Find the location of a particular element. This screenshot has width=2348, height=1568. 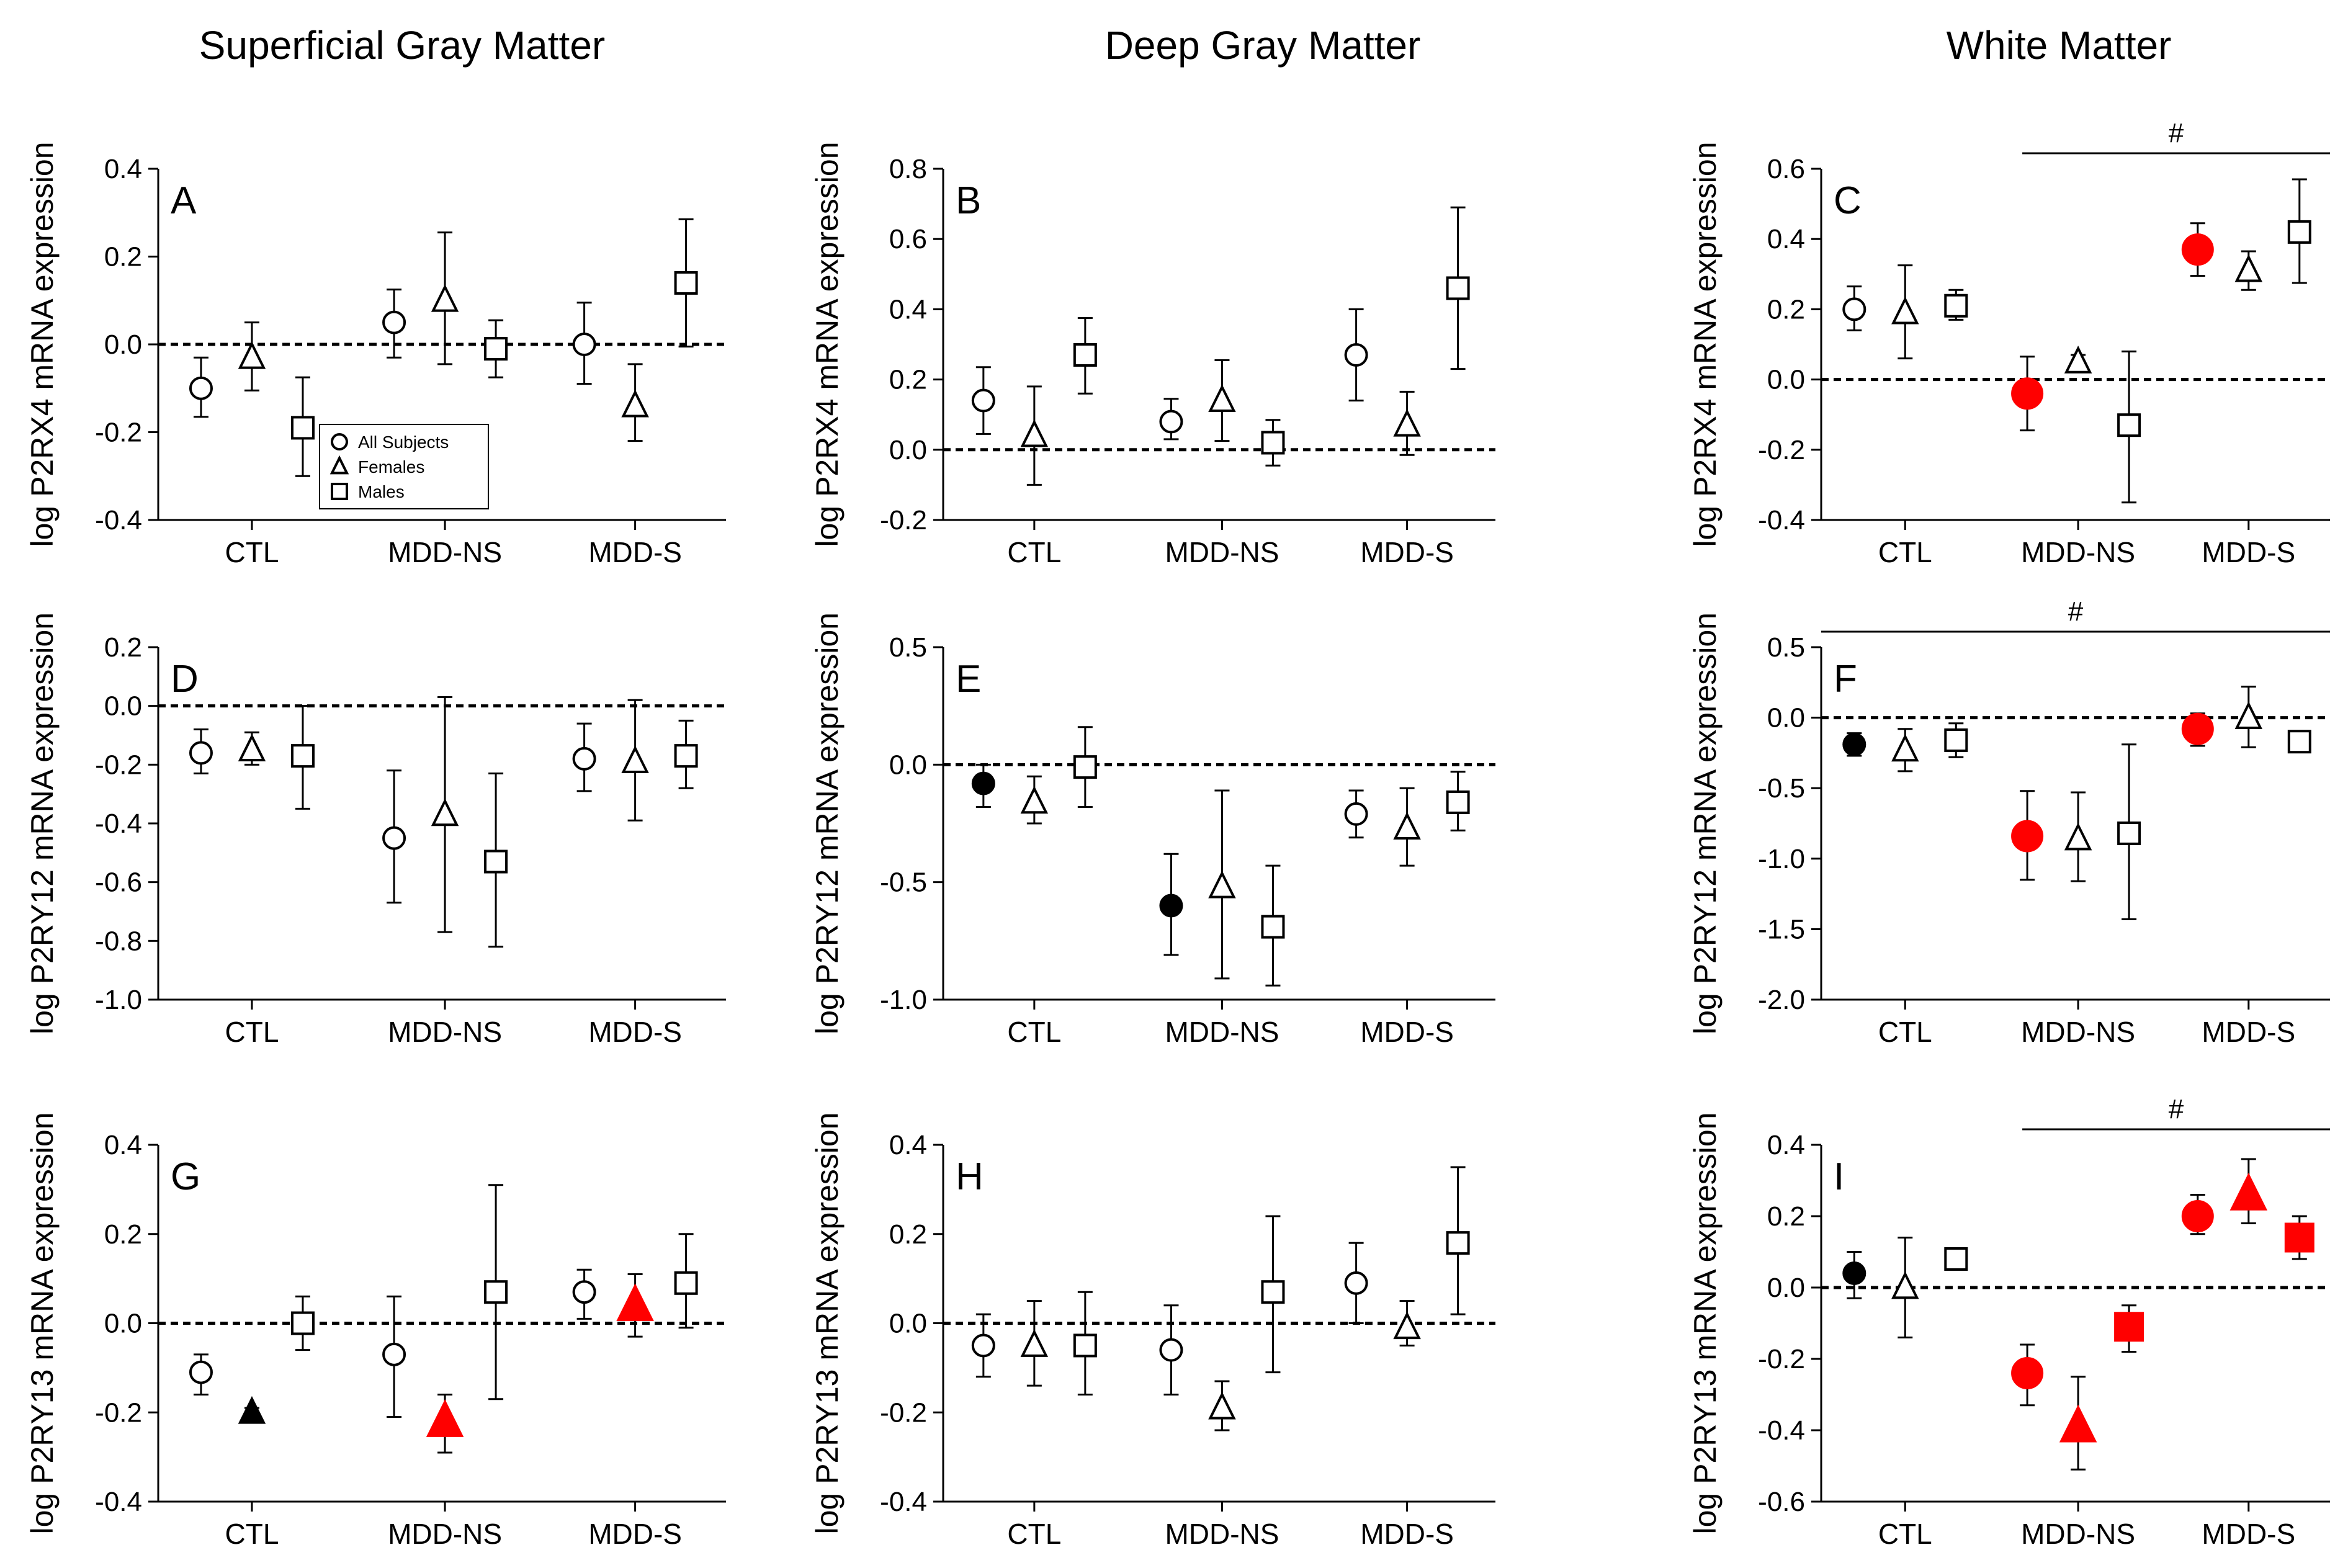

y-tick-label: 0.8 is located at coordinates (908, 169).